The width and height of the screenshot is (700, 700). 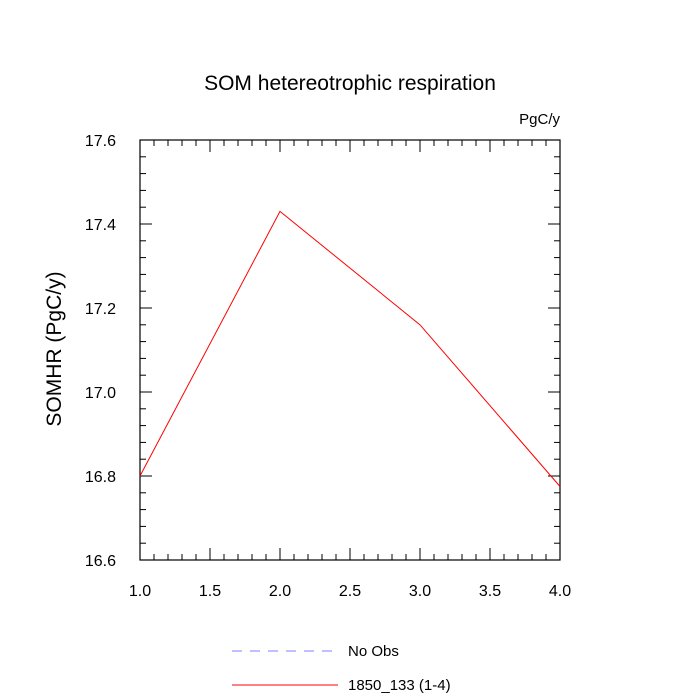 What do you see at coordinates (100, 393) in the screenshot?
I see `y-tick-label: 17.0` at bounding box center [100, 393].